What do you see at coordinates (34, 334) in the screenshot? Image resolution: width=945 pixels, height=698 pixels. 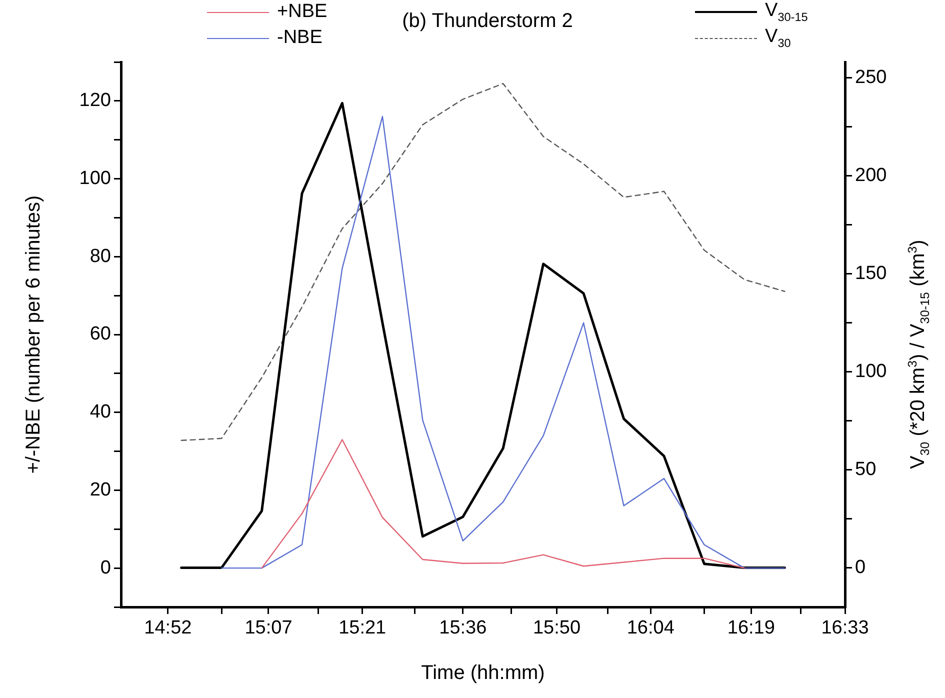 I see `y-axis-title: +/-NBE (number per 6 minutes)` at bounding box center [34, 334].